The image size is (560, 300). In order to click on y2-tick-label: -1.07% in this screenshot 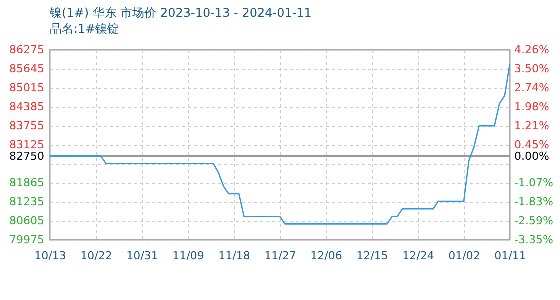, I will do `click(534, 183)`.